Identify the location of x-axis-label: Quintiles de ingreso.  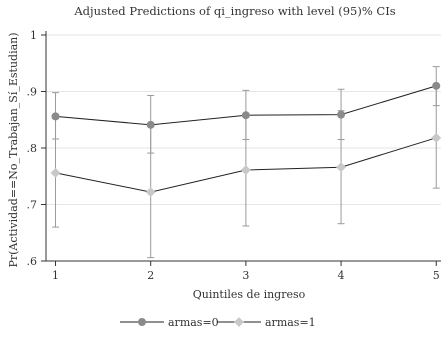
(249, 294).